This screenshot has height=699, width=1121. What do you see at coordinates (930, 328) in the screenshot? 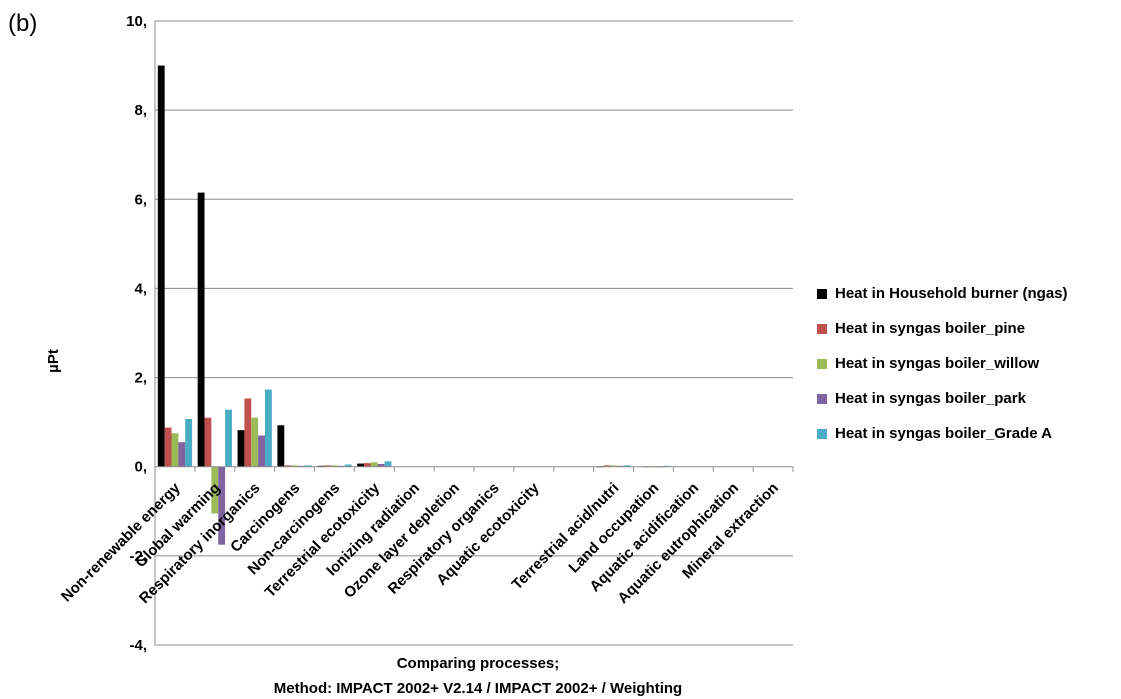
I see `legend-label: Heat in syngas boiler_pine` at bounding box center [930, 328].